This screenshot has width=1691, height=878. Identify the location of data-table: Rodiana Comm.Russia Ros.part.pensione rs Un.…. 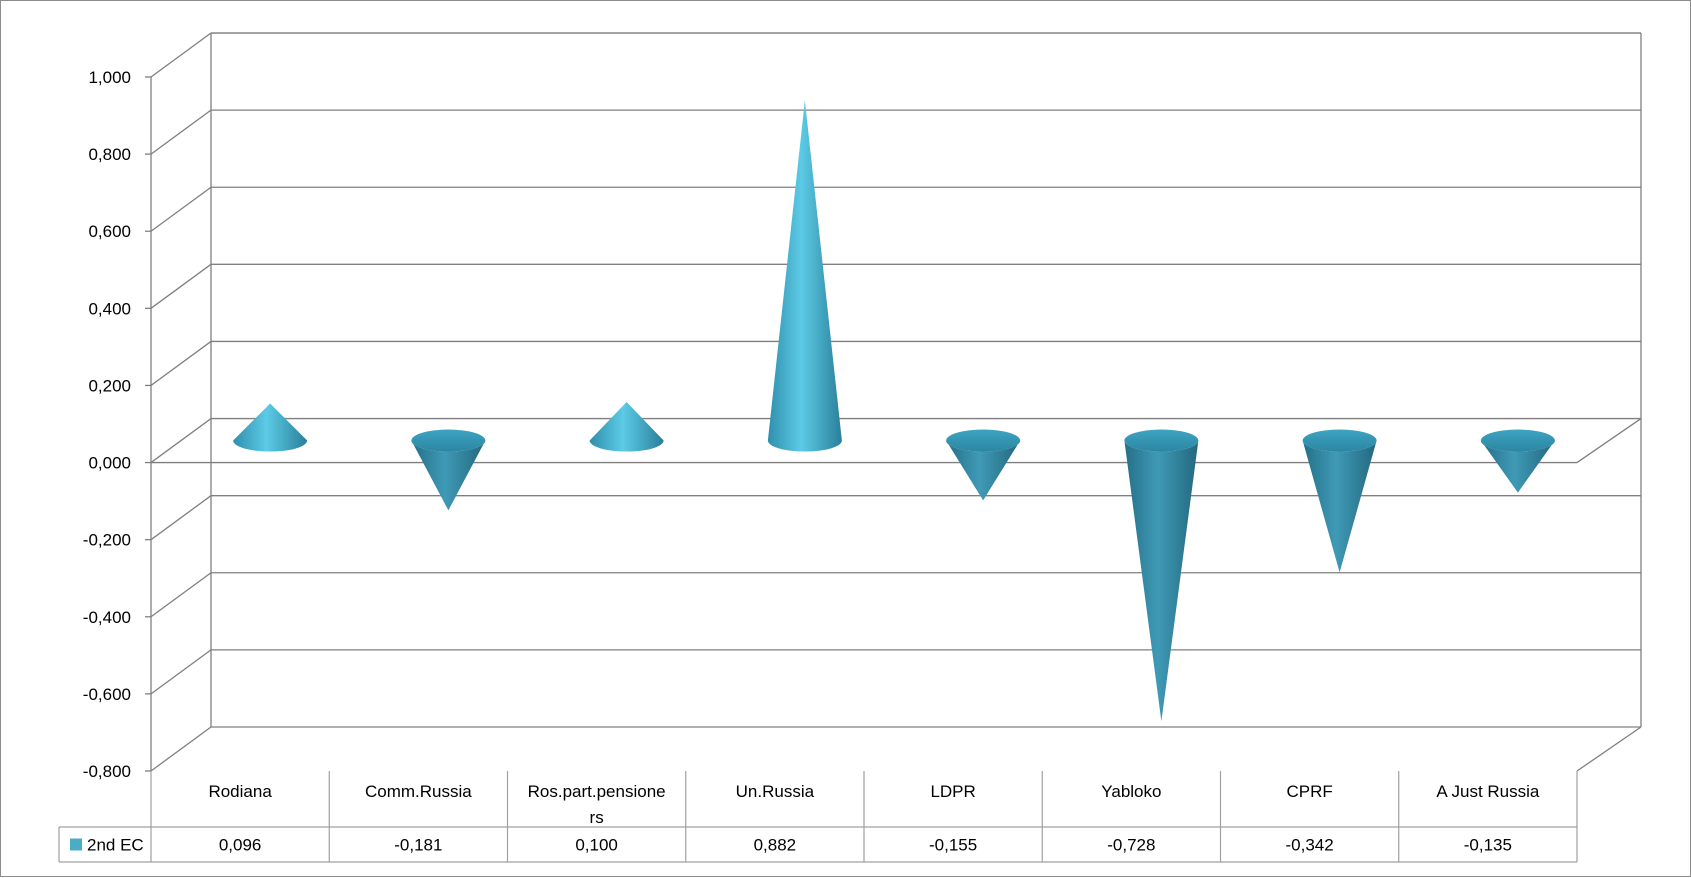
(818, 817).